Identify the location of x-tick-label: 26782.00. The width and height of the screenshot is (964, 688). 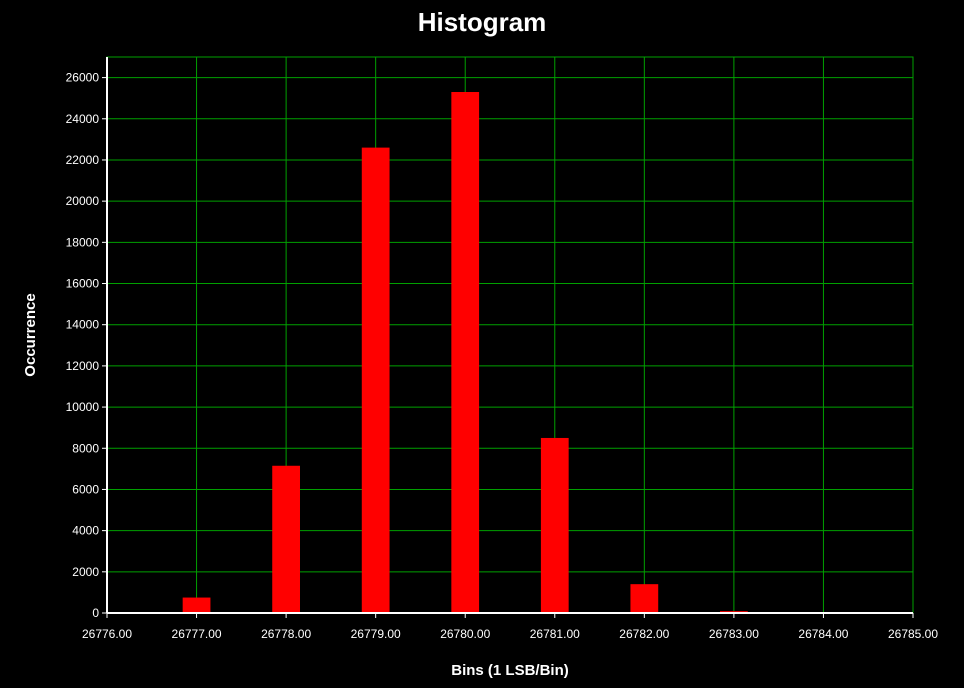
(644, 634).